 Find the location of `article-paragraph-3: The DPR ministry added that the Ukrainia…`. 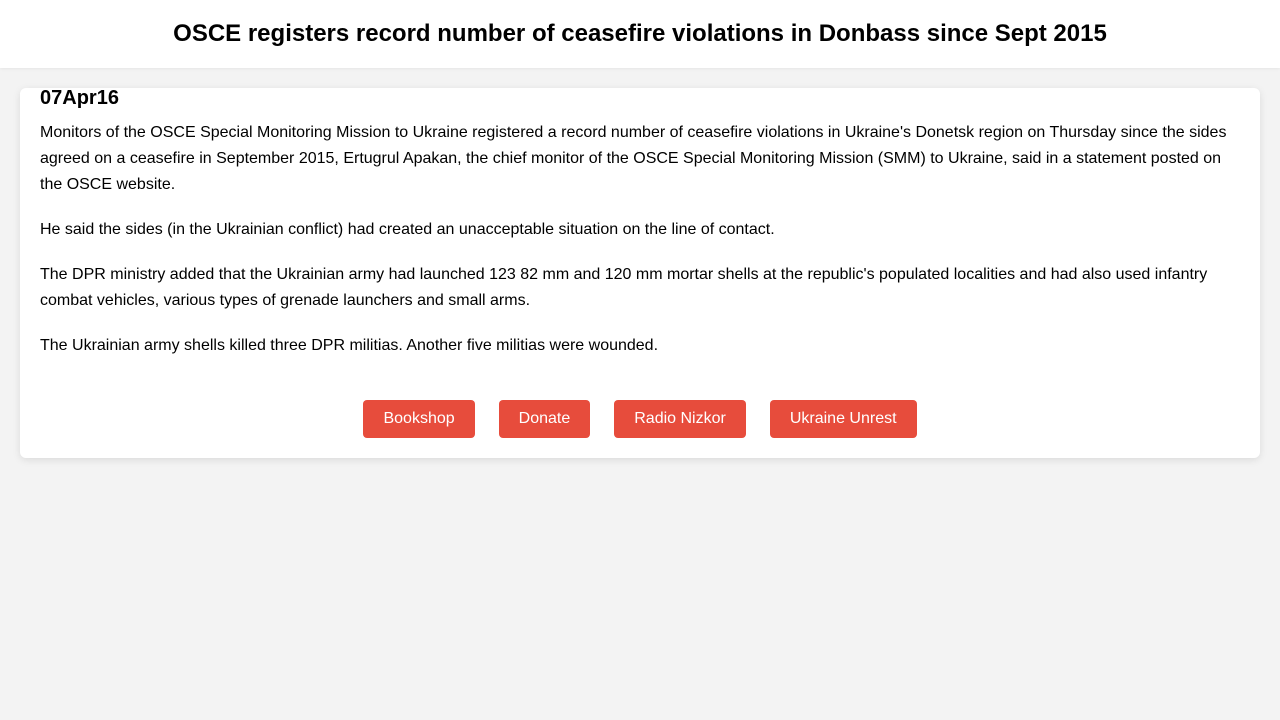

article-paragraph-3: The DPR ministry added that the Ukrainia… is located at coordinates (624, 287).